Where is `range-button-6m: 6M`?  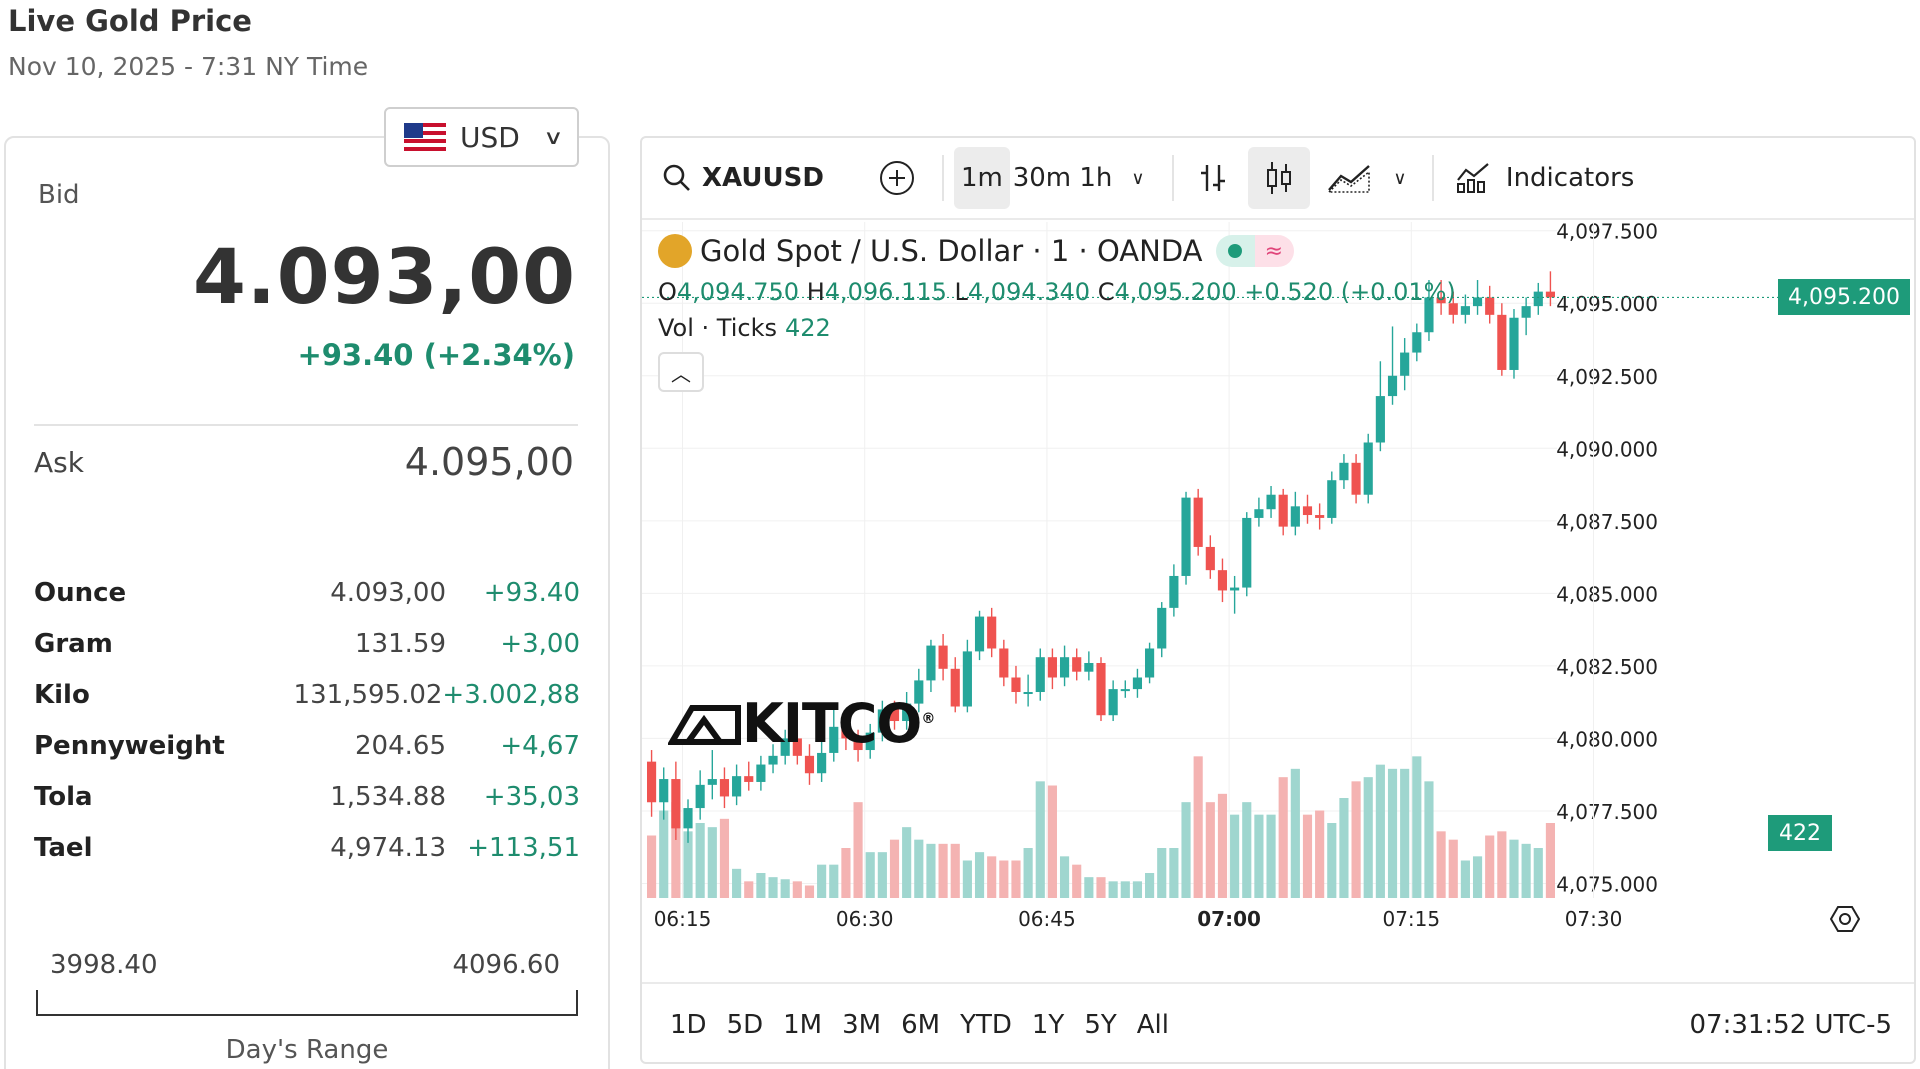
range-button-6m: 6M is located at coordinates (921, 1025).